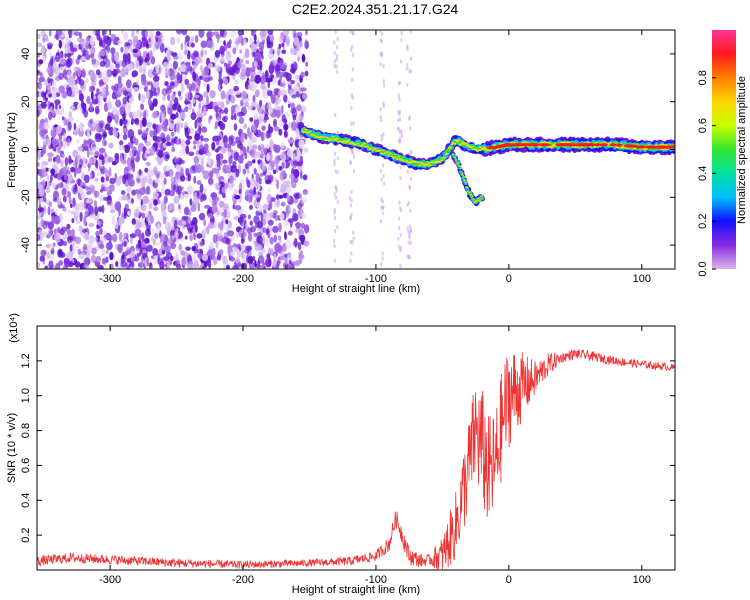  What do you see at coordinates (26, 500) in the screenshot?
I see `y-tick-label: 0.4` at bounding box center [26, 500].